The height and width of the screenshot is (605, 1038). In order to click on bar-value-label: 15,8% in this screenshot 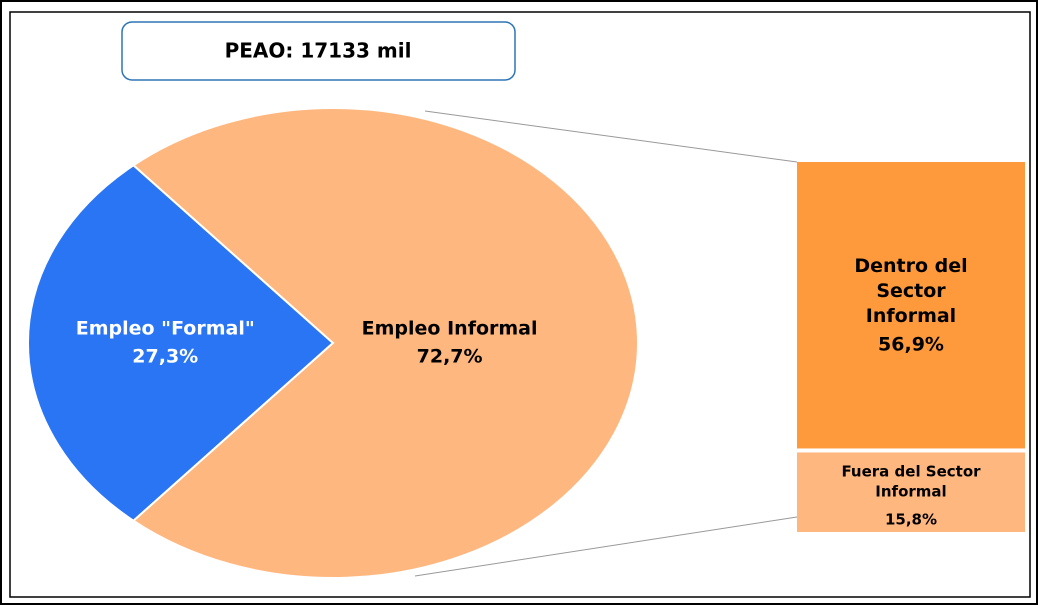, I will do `click(911, 519)`.